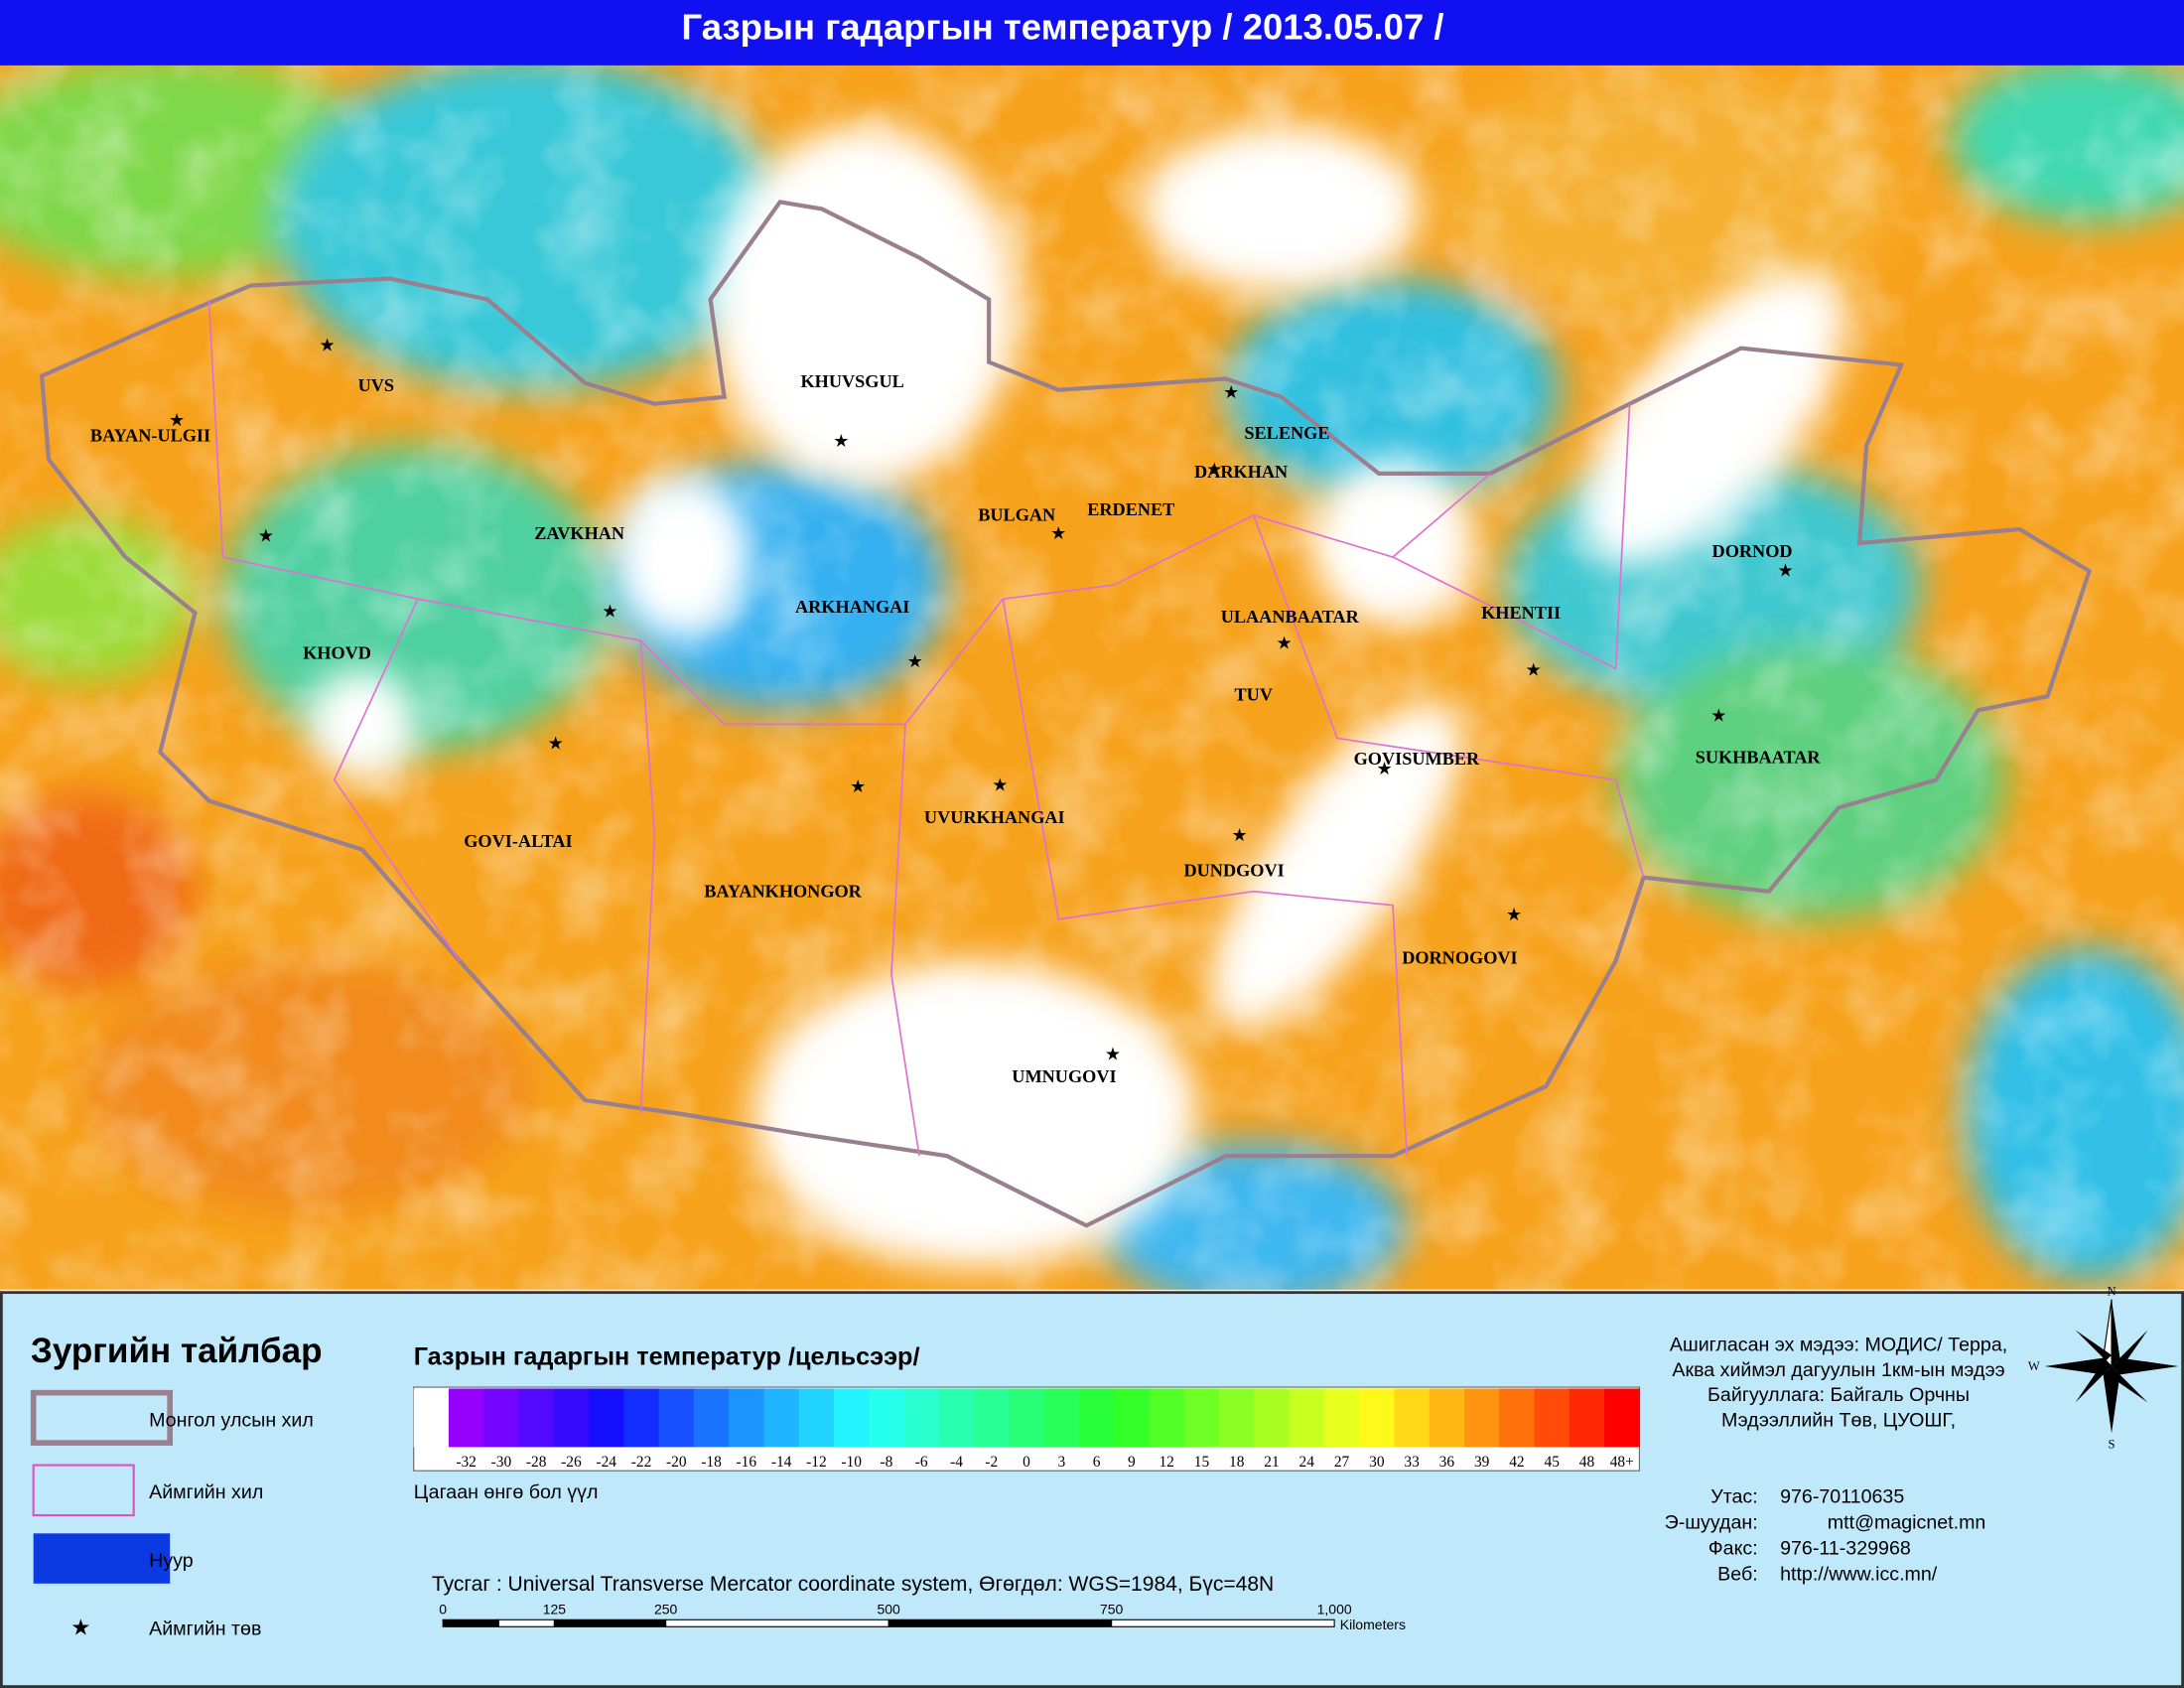 Image resolution: width=2184 pixels, height=1688 pixels. What do you see at coordinates (1711, 1522) in the screenshot?
I see `contact-label: Э-шуудан:` at bounding box center [1711, 1522].